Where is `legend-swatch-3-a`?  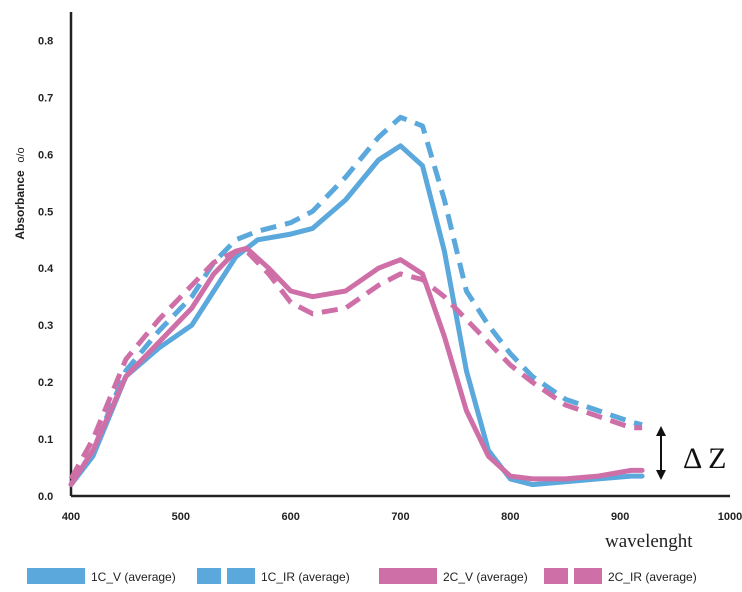
legend-swatch-3-a is located at coordinates (556, 576).